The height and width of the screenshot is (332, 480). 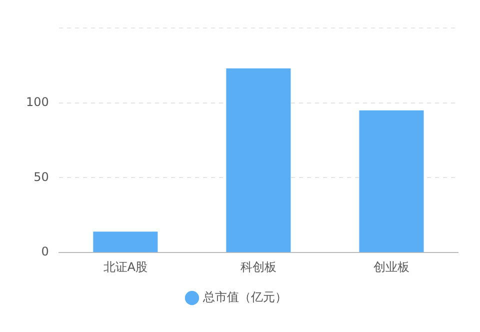 I want to click on x-tick-label: 北证A股, so click(x=125, y=267).